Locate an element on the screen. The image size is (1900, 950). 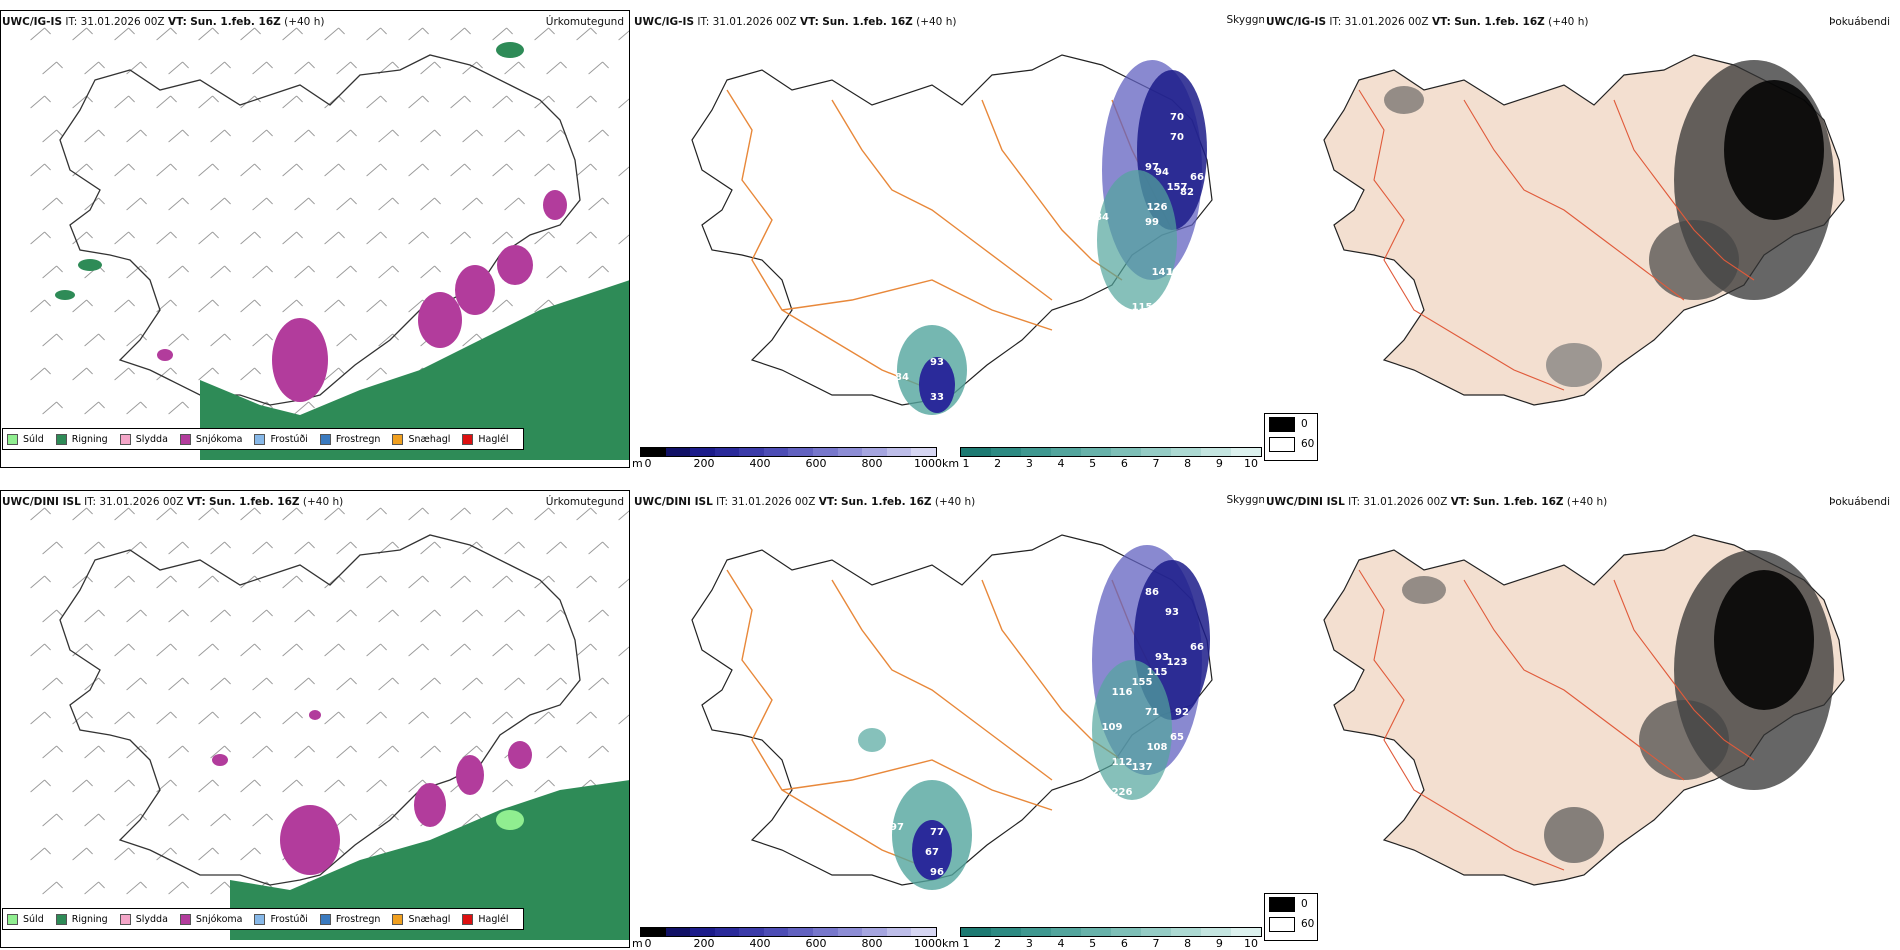
legend-item-rain: Rigning is located at coordinates (81, 919).